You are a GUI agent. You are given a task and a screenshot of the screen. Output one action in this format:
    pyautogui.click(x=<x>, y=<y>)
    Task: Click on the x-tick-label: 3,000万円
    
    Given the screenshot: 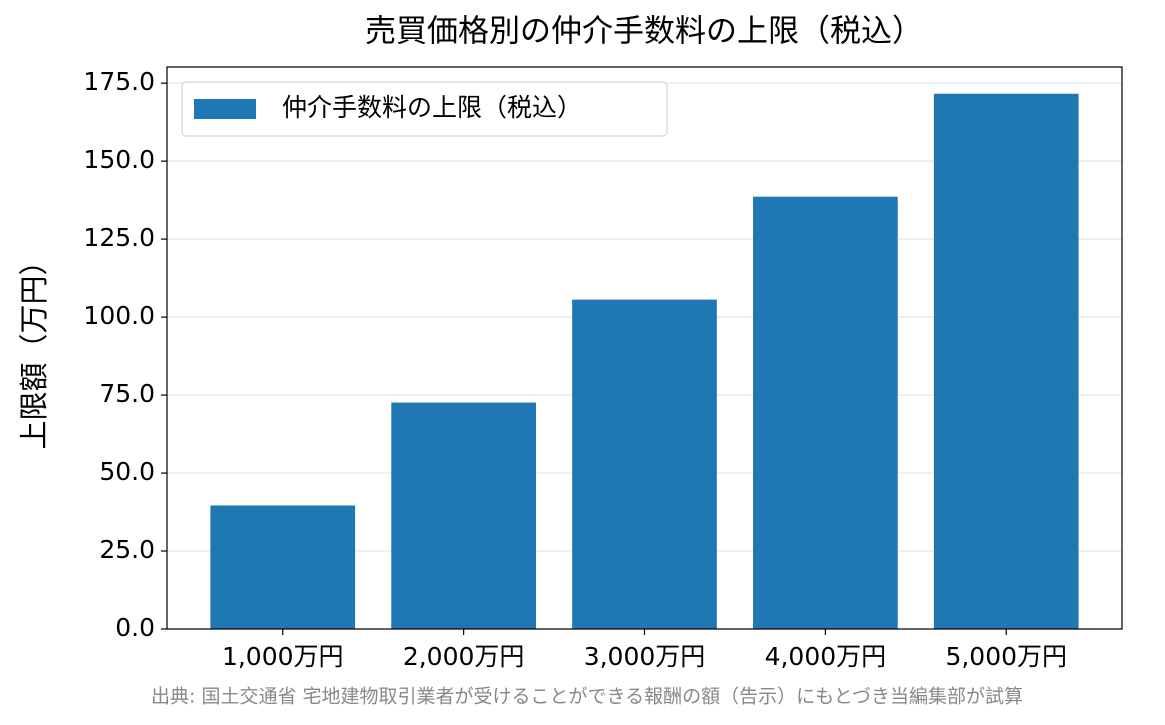 What is the action you would take?
    pyautogui.click(x=645, y=656)
    